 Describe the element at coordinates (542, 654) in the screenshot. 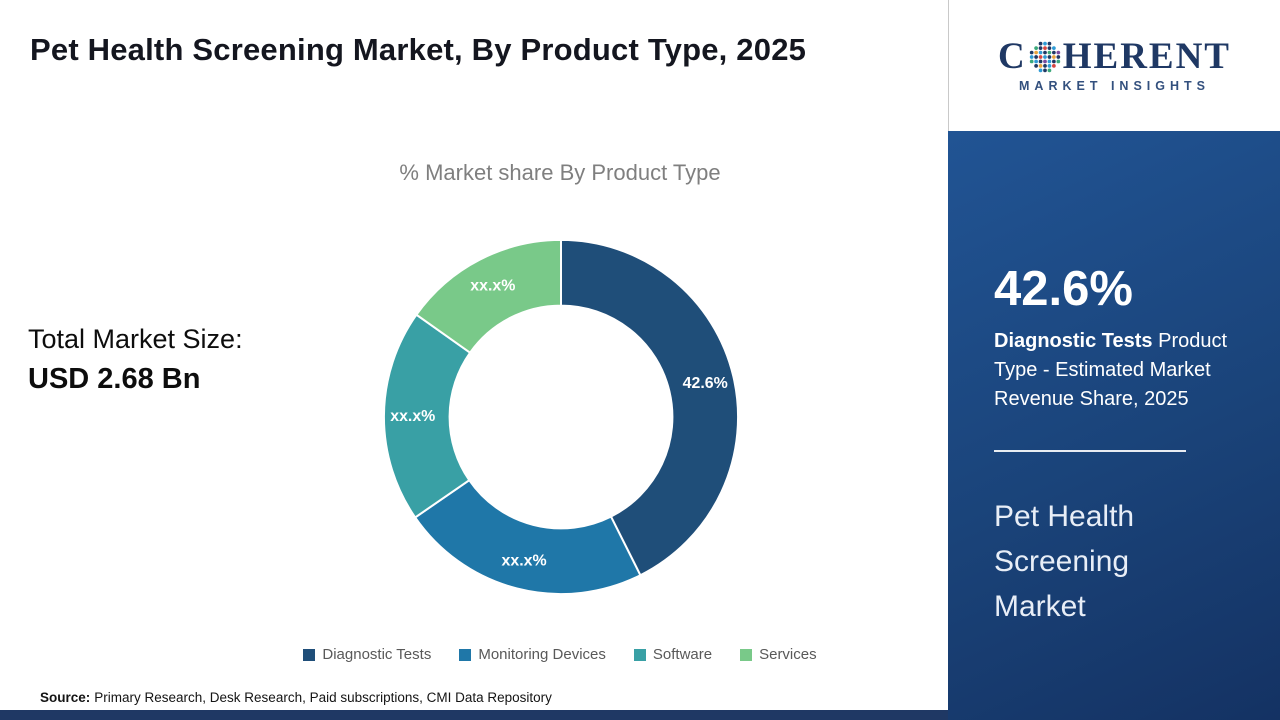

I see `legend-label: Monitoring Devices` at that location.